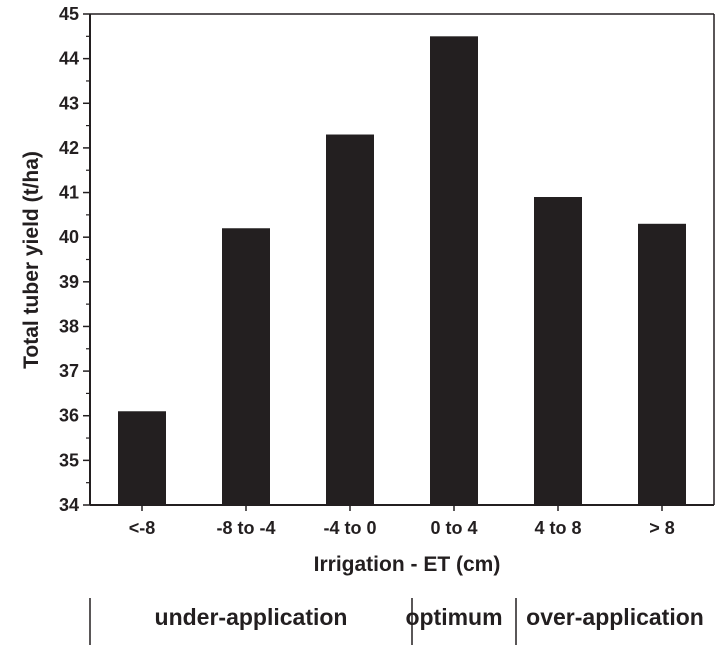  What do you see at coordinates (142, 528) in the screenshot?
I see `x-tick-label: <-8` at bounding box center [142, 528].